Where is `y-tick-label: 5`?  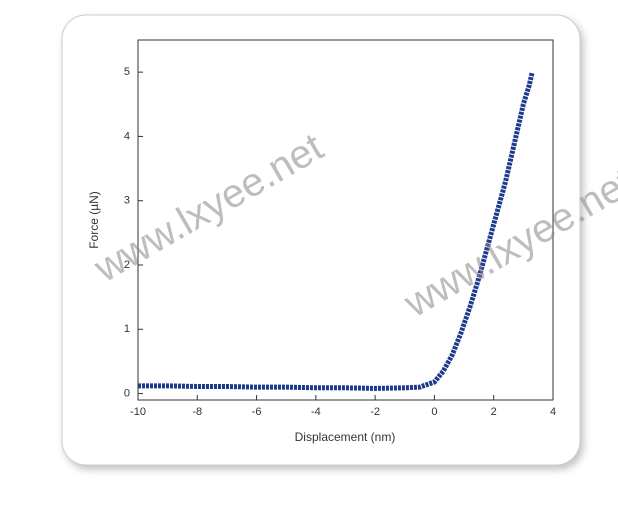 y-tick-label: 5 is located at coordinates (127, 72).